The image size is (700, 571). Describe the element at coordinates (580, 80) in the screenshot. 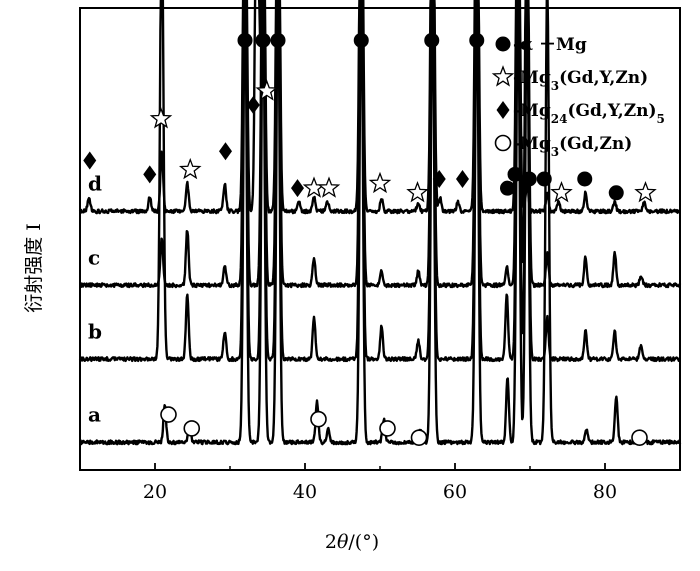

I see `legend-text: -Mg3(Gd,Y,Zn)` at that location.